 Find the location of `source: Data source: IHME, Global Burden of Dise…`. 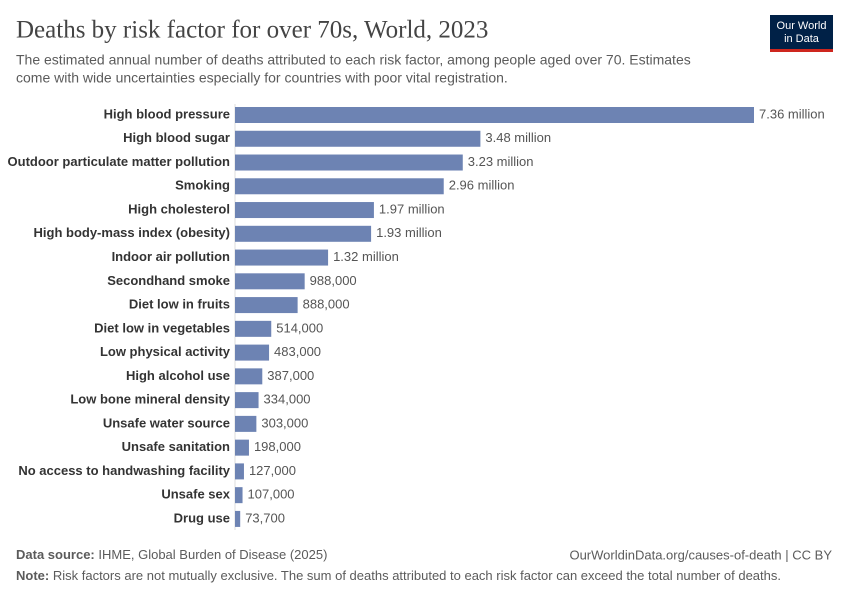

source: Data source: IHME, Global Burden of Dise… is located at coordinates (171, 554).